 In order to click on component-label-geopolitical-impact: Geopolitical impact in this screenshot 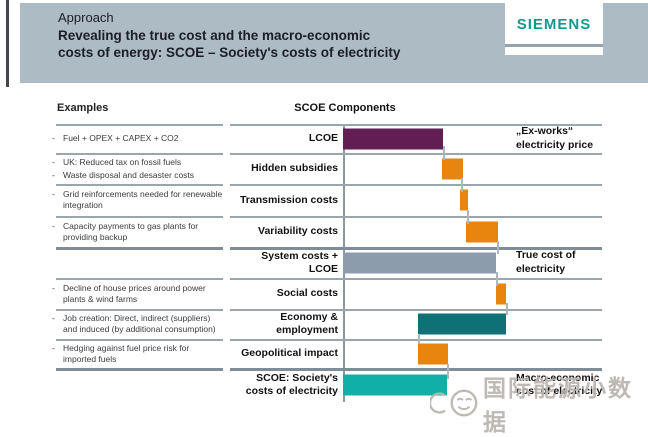, I will do `click(289, 353)`.